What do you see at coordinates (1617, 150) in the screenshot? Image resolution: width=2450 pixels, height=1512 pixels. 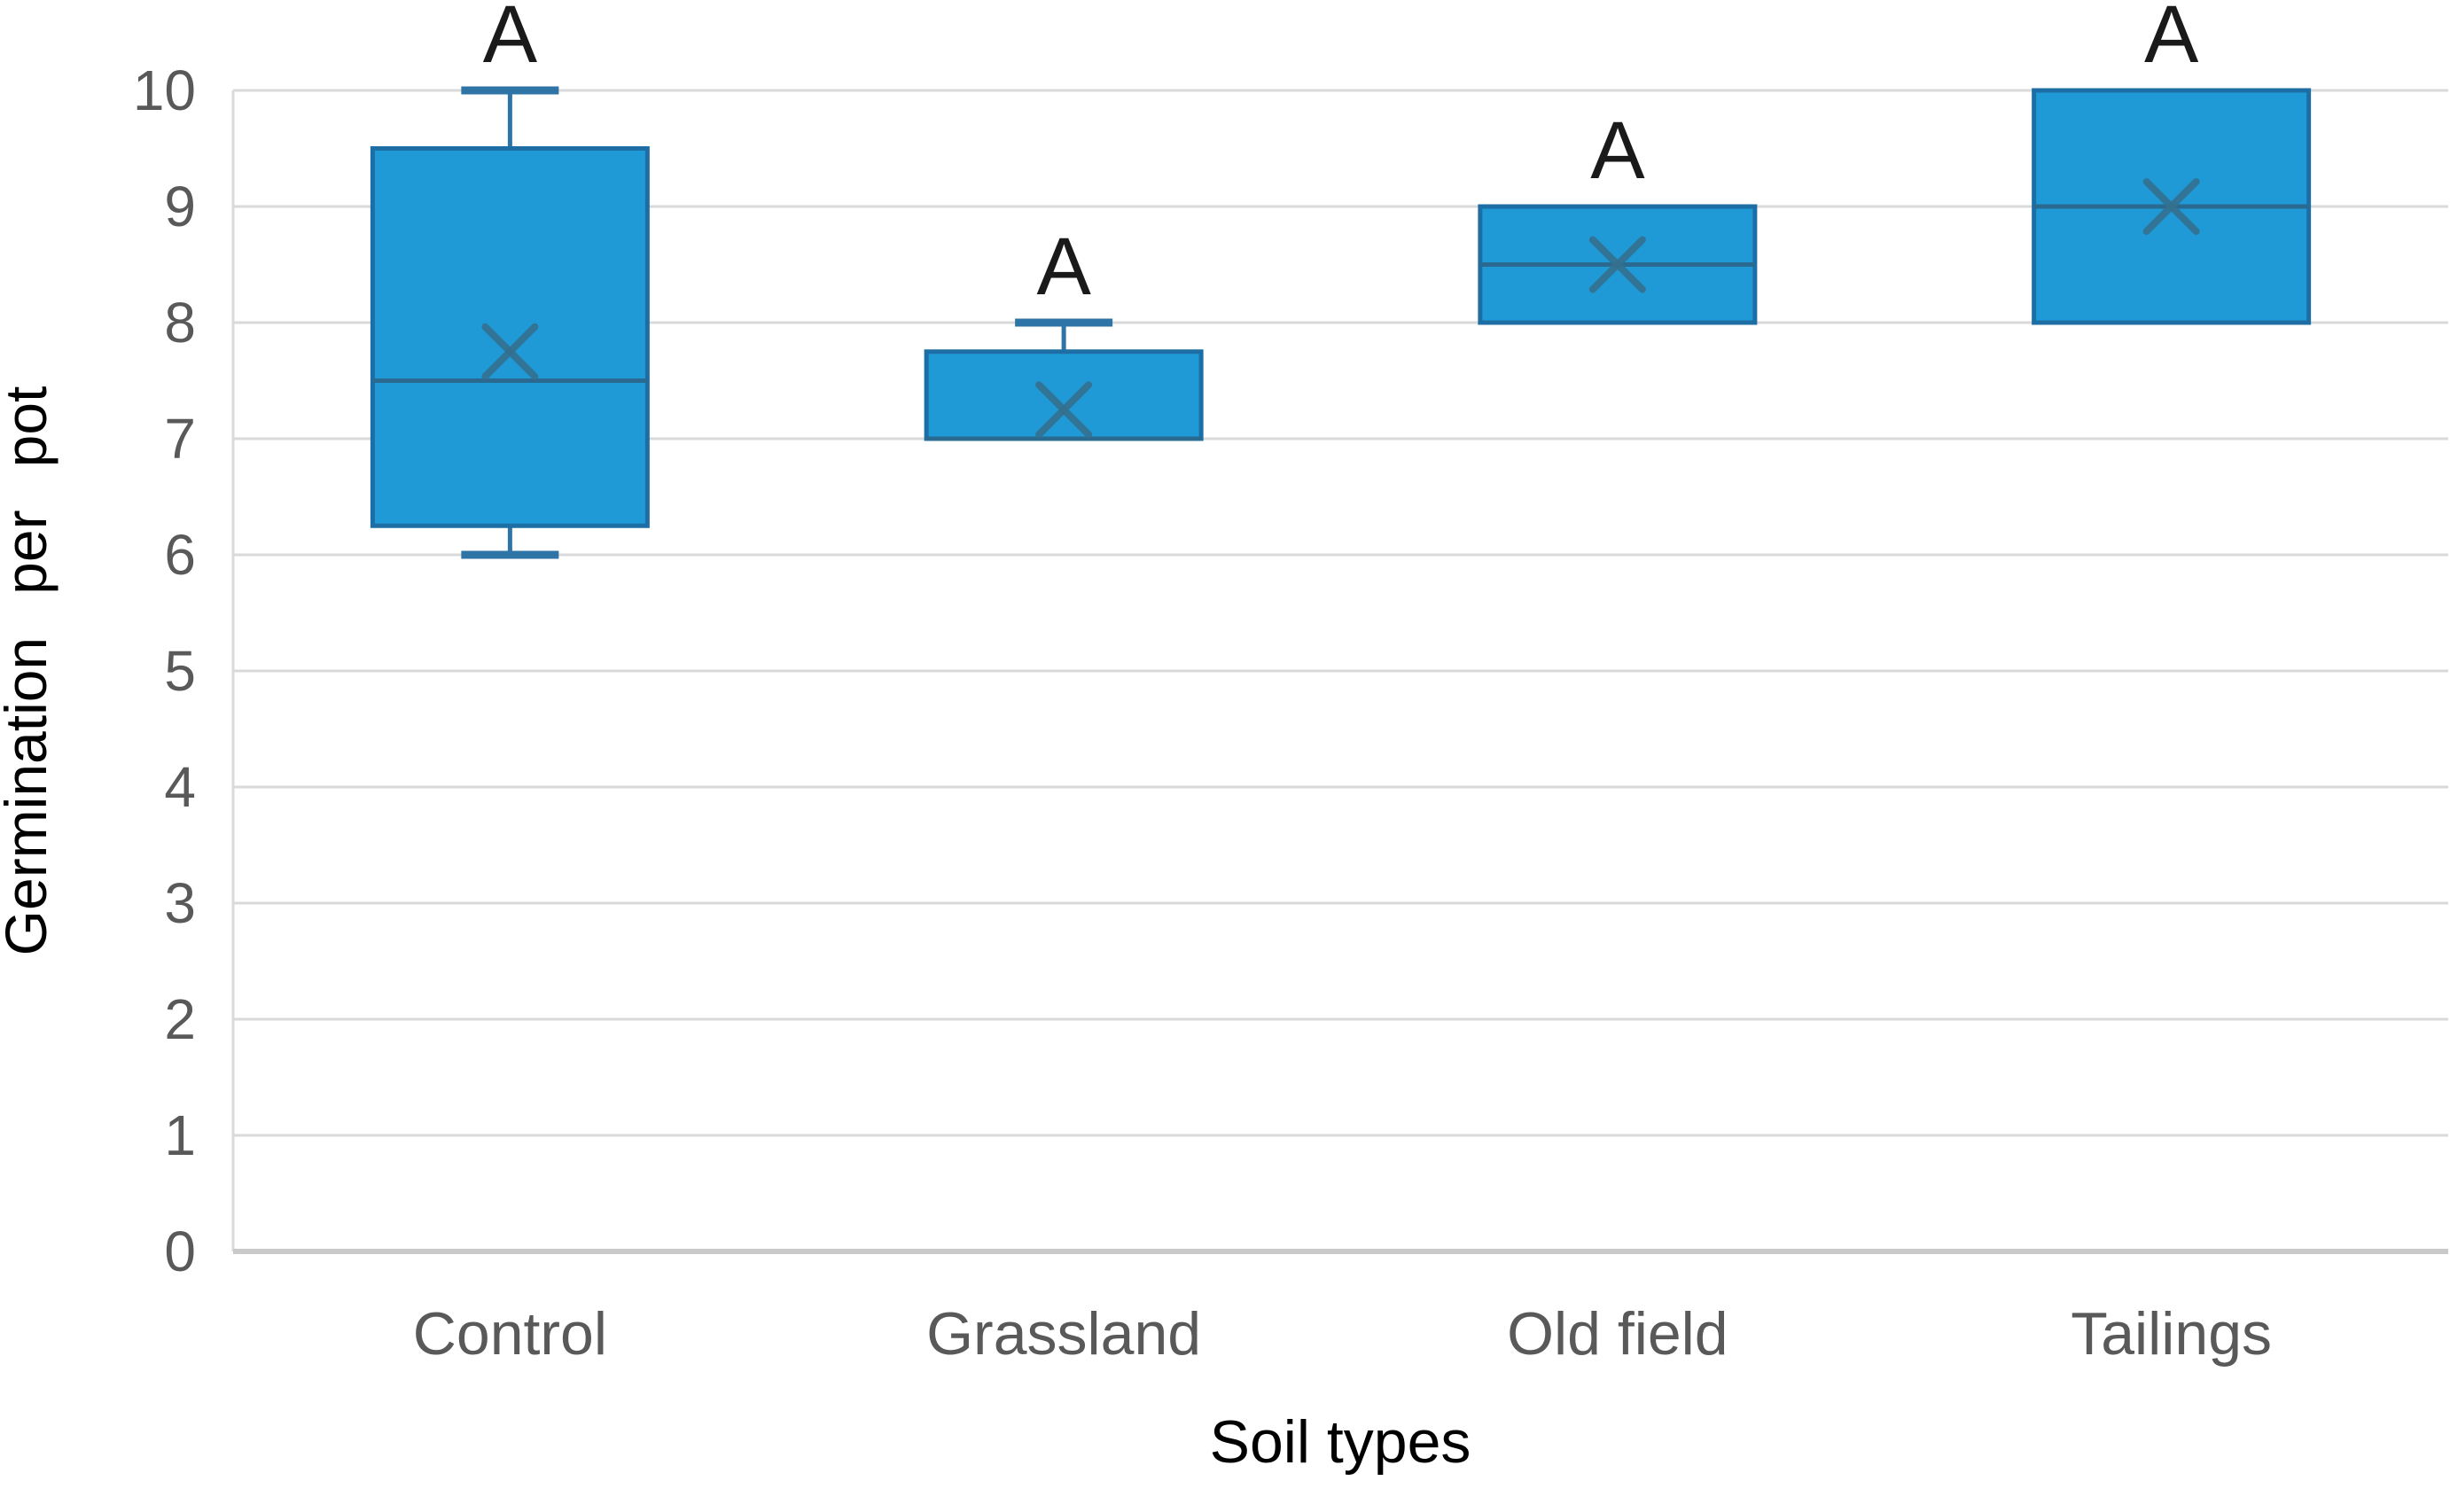 I see `significance-label-old-field: A` at bounding box center [1617, 150].